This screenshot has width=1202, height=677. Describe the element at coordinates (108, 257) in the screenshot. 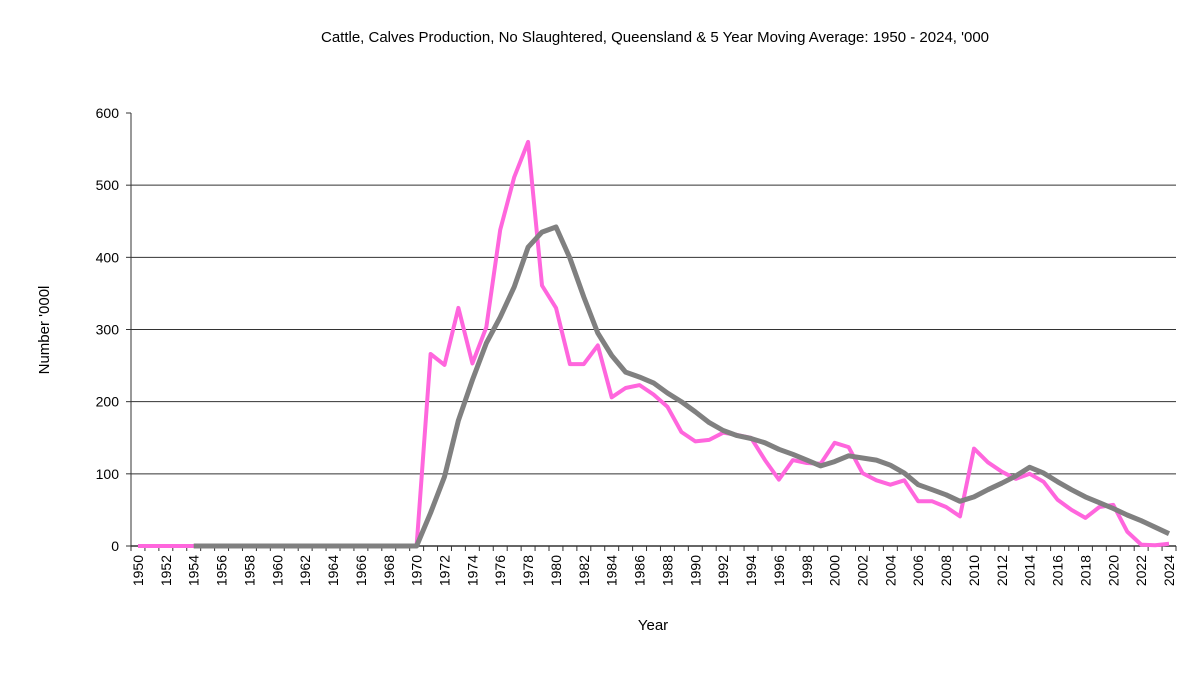

I see `y-tick-label: 400` at that location.